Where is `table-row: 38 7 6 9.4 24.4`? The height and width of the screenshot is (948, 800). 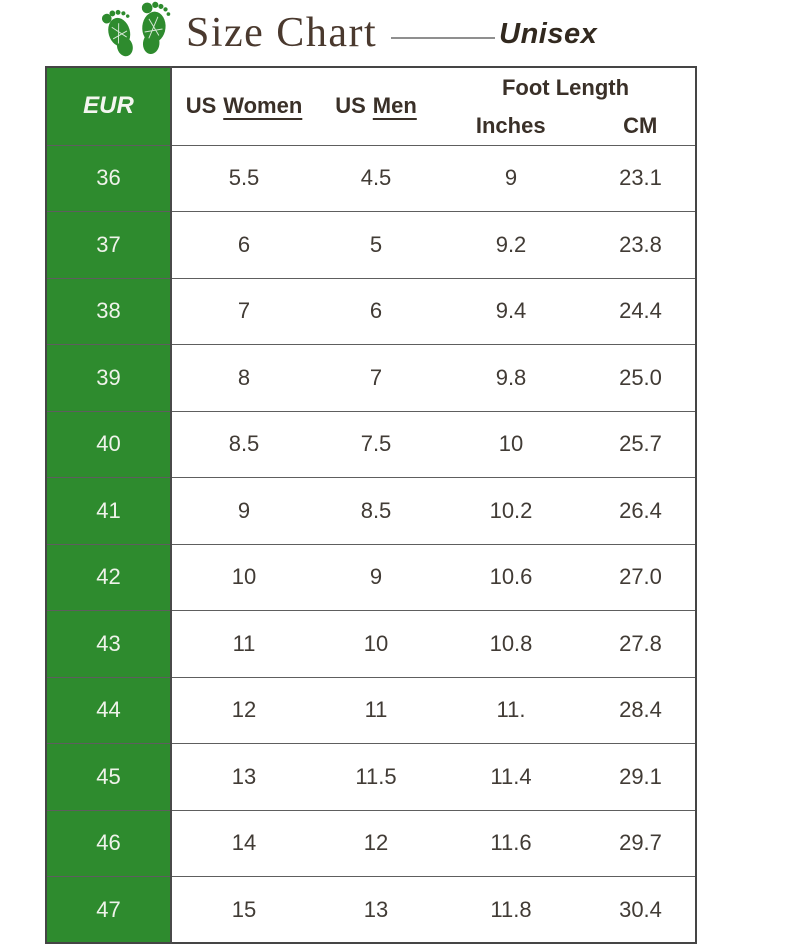
table-row: 38 7 6 9.4 24.4 is located at coordinates (371, 311).